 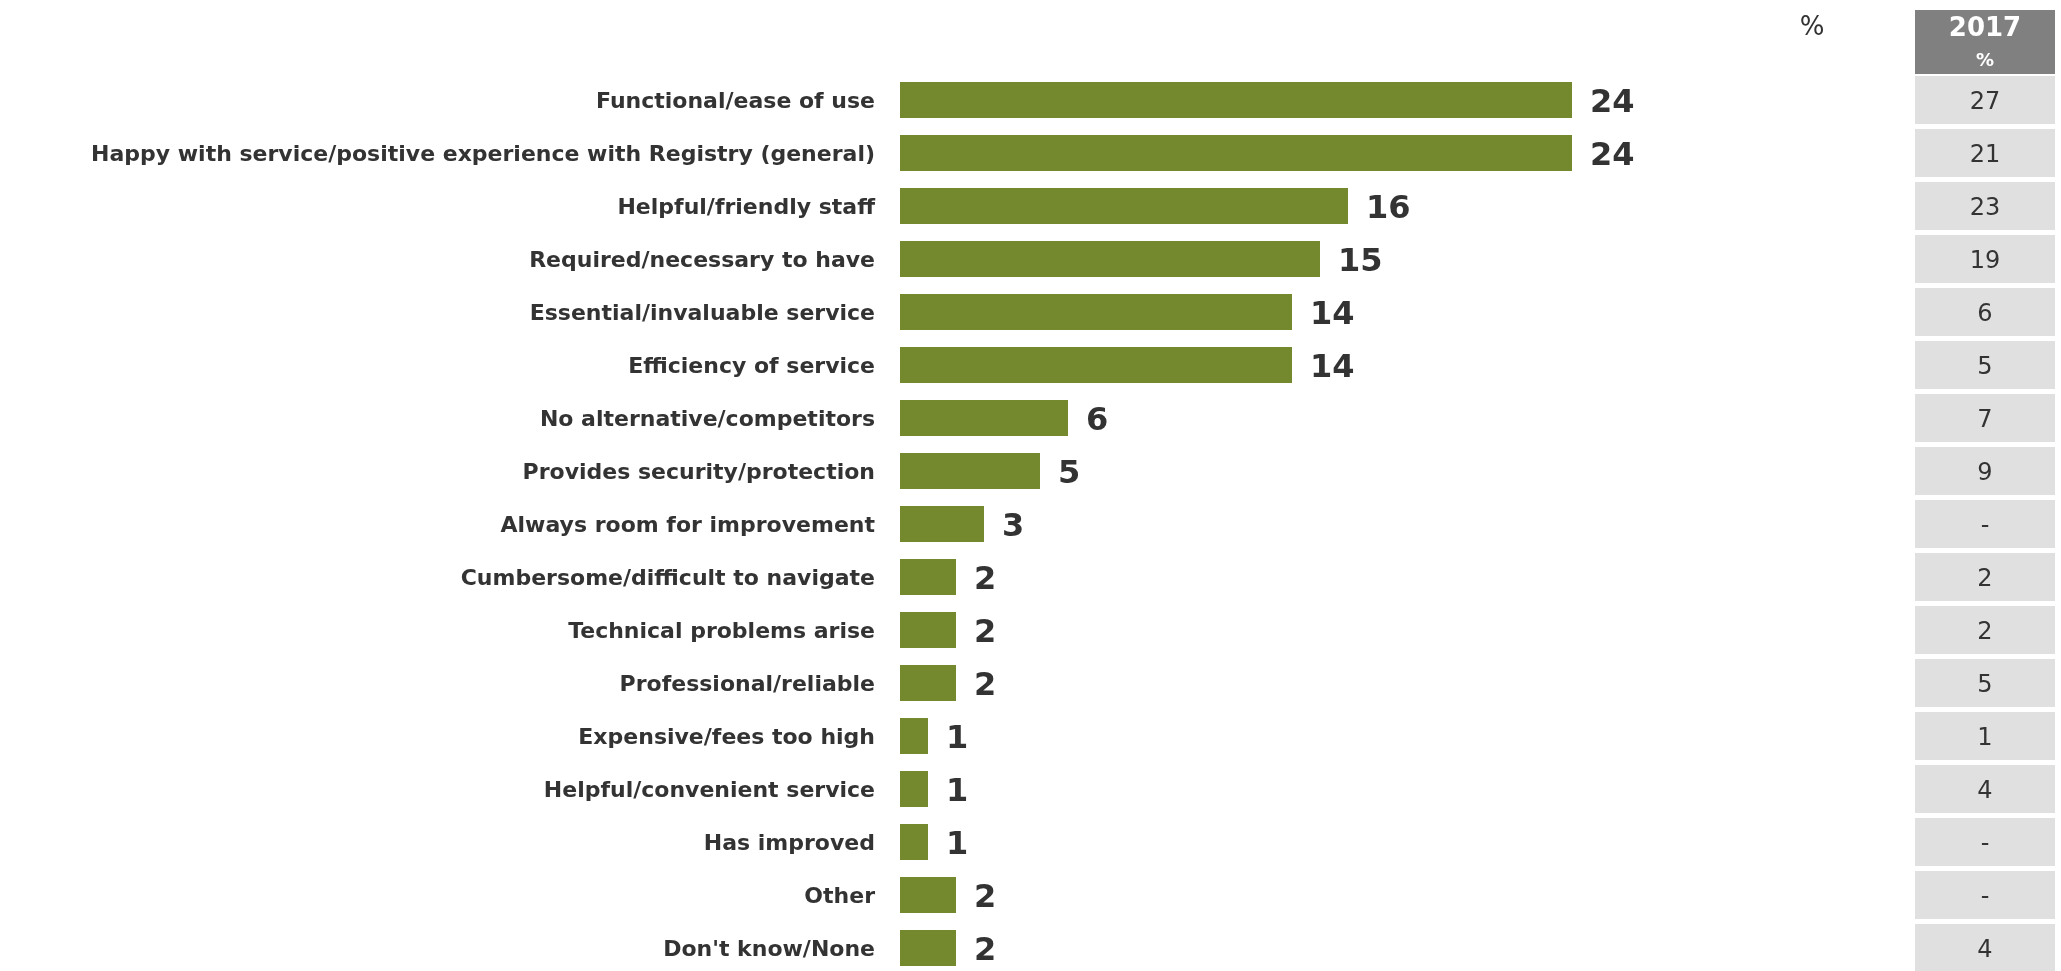 What do you see at coordinates (1985, 312) in the screenshot?
I see `text: 6` at bounding box center [1985, 312].